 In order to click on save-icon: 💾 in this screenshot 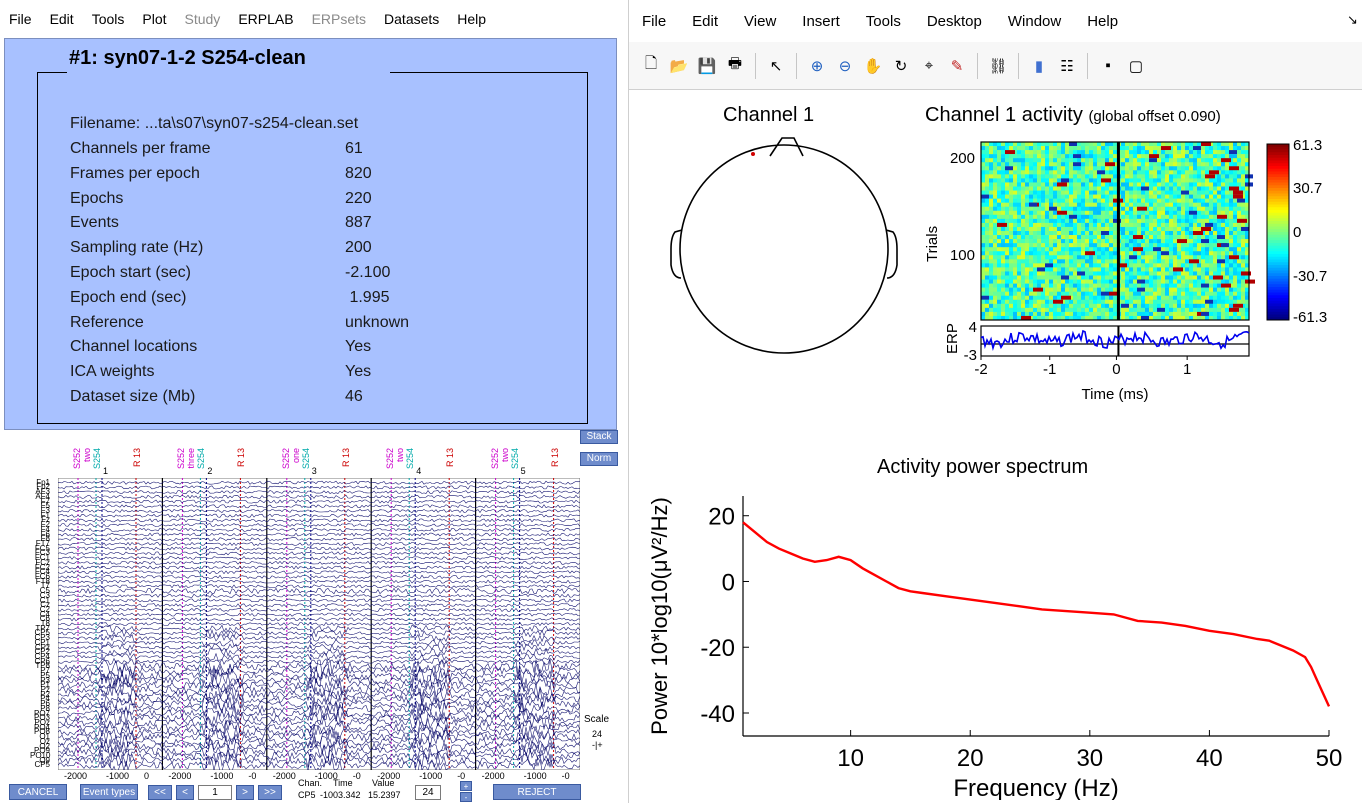, I will do `click(707, 66)`.